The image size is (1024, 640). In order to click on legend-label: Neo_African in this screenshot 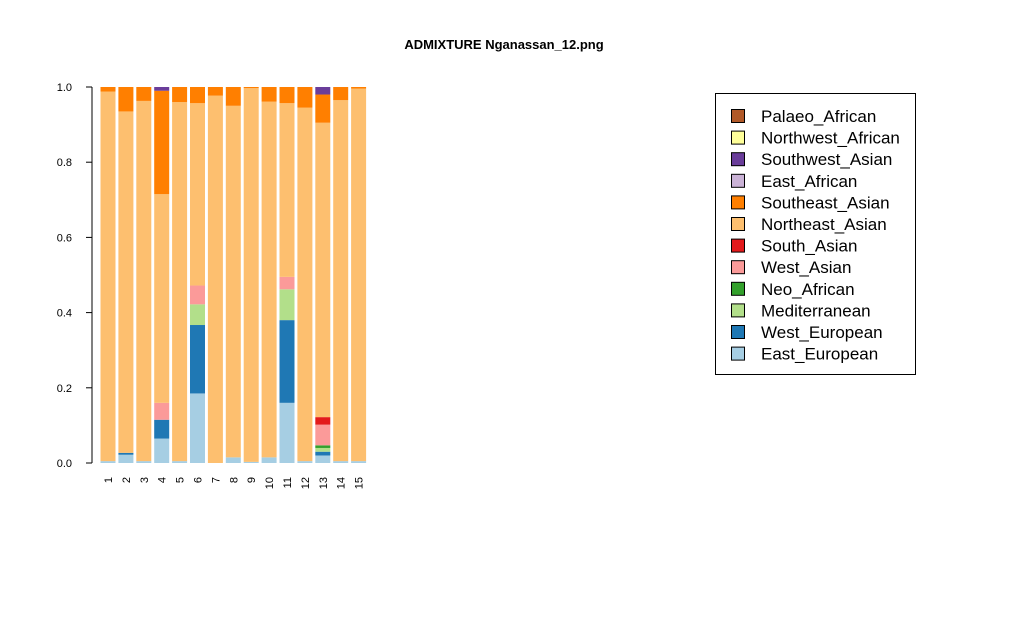, I will do `click(808, 289)`.